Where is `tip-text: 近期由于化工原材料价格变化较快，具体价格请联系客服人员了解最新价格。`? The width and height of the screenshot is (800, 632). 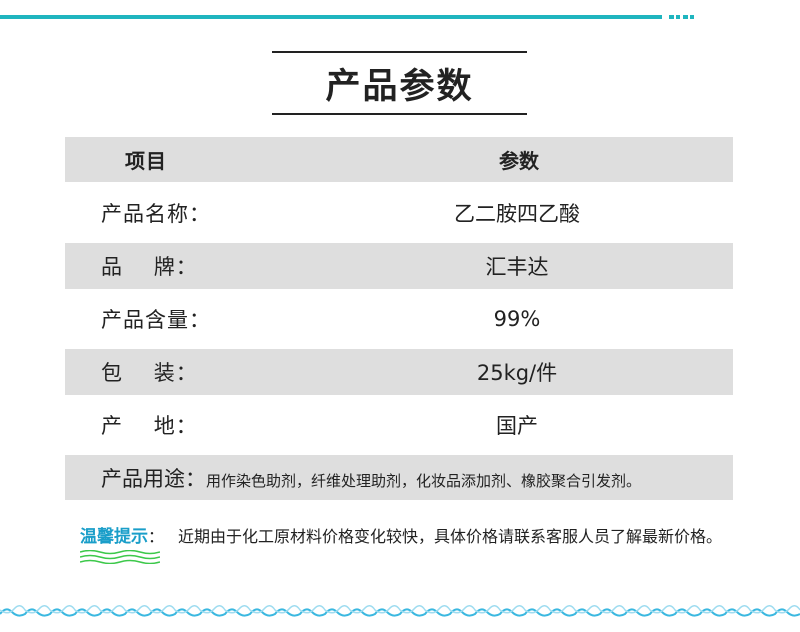
tip-text: 近期由于化工原材料价格变化较快，具体价格请联系客服人员了解最新价格。 is located at coordinates (450, 536).